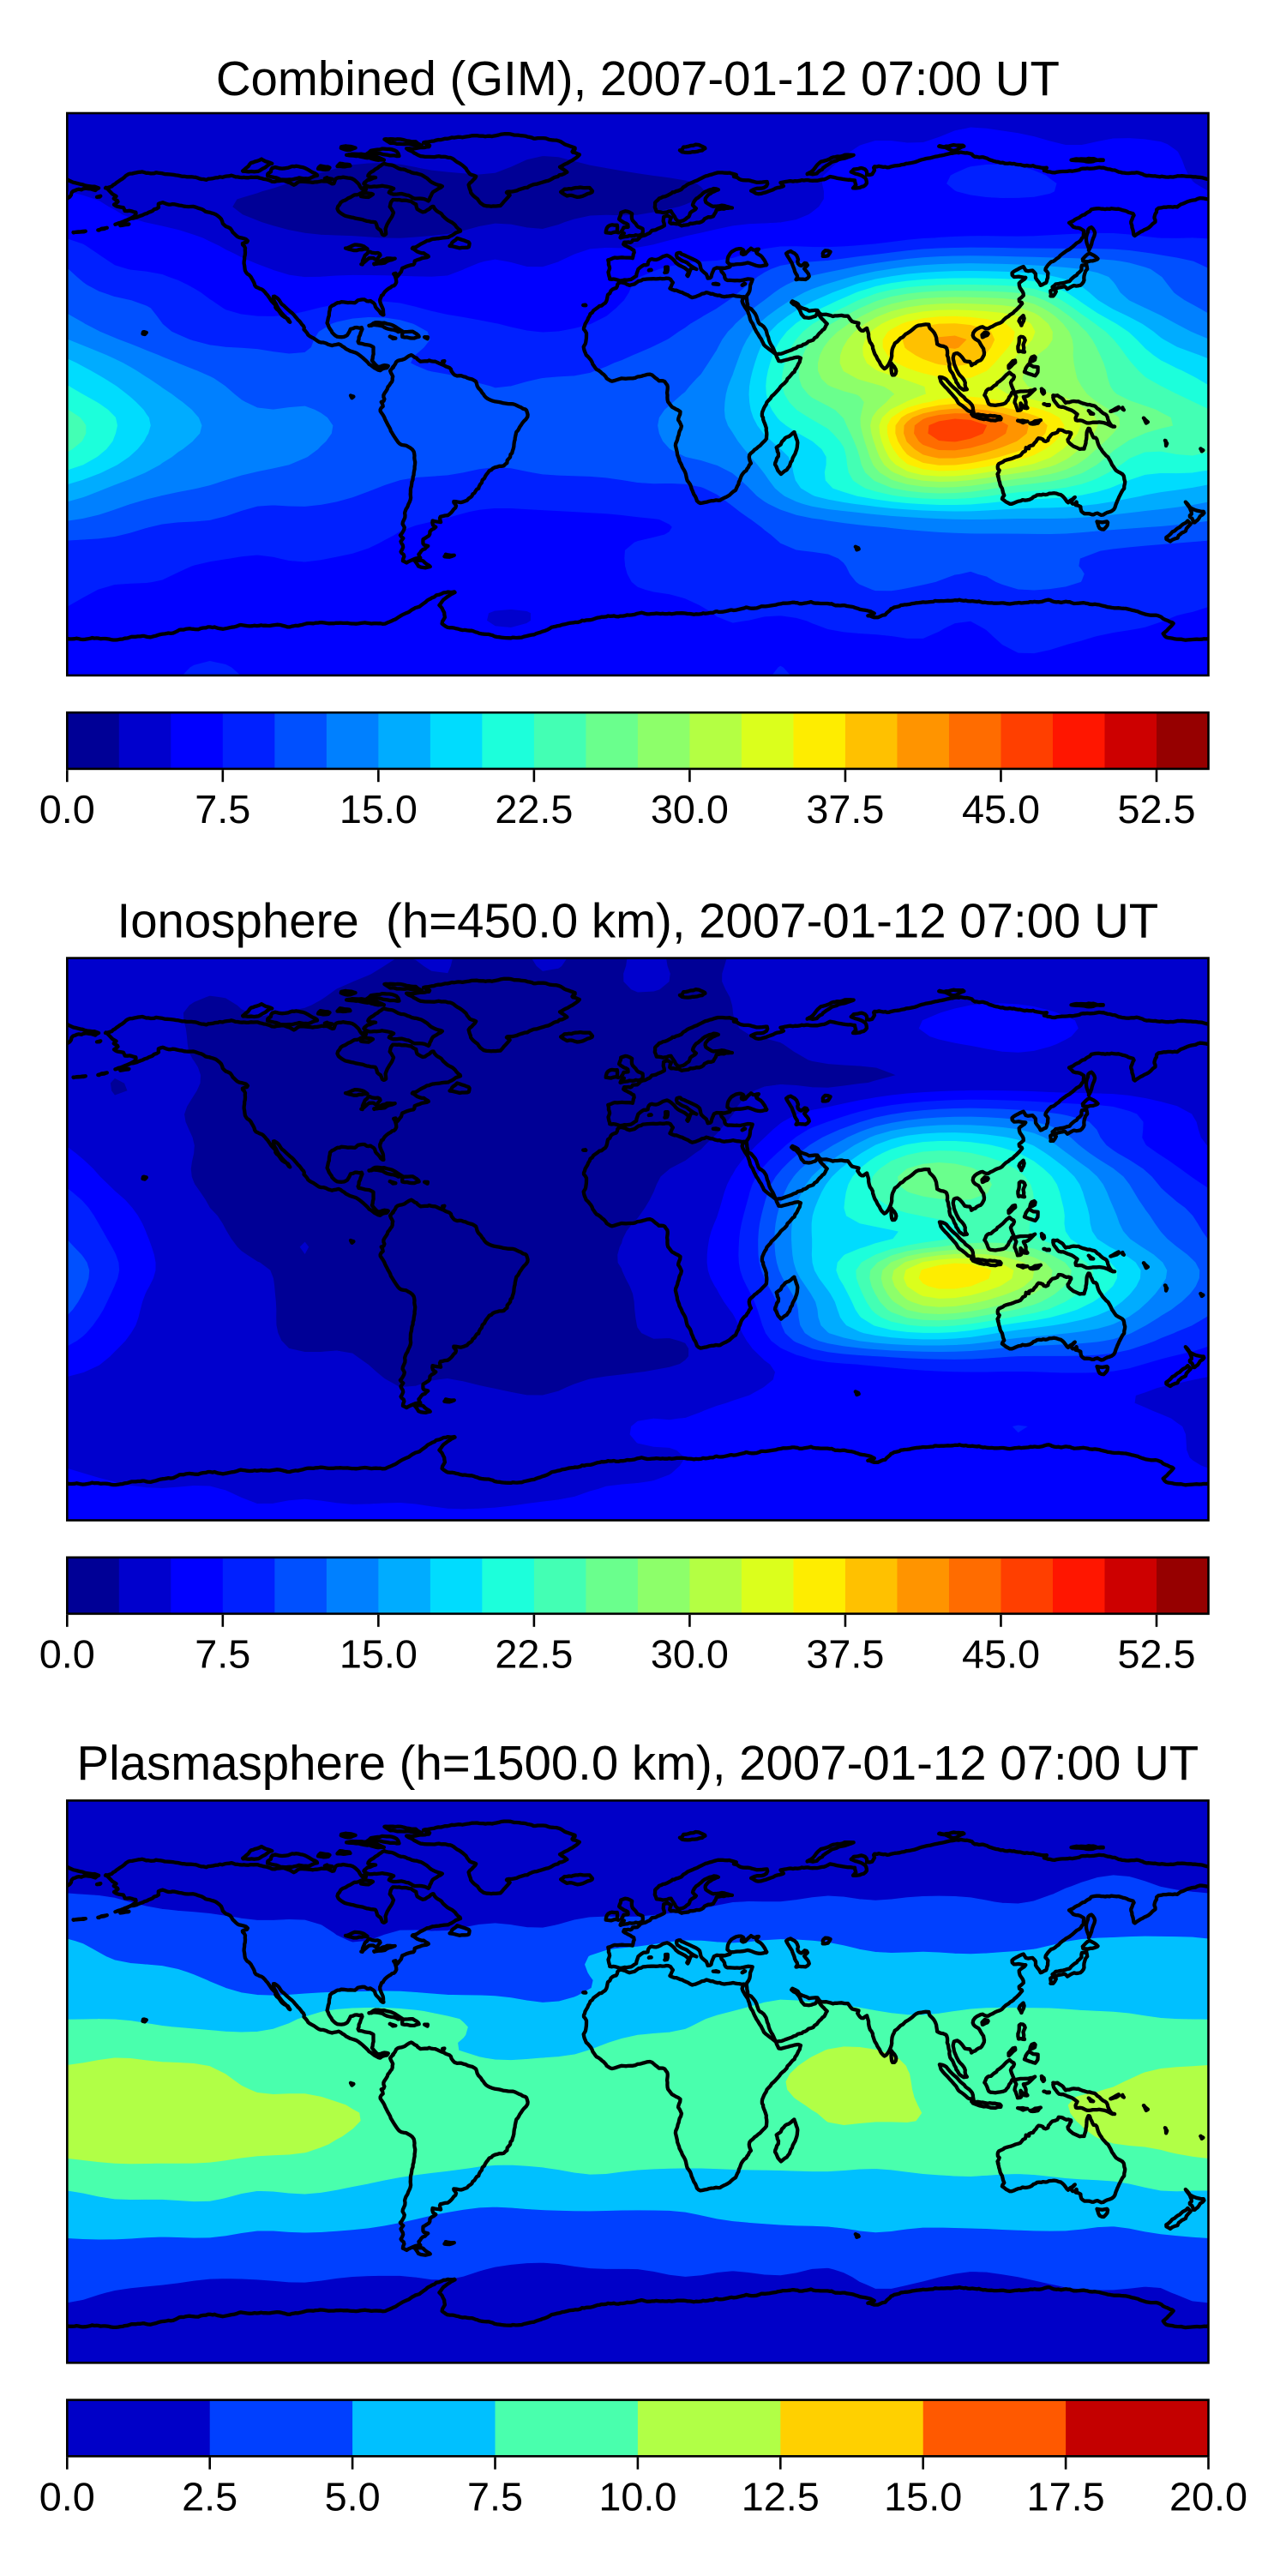 This screenshot has height=2576, width=1286. Describe the element at coordinates (638, 78) in the screenshot. I see `svg-text:Combined (GIM), 2007-01-12 07:: Combined (GIM), 2007-01-12 07:00 UT` at that location.